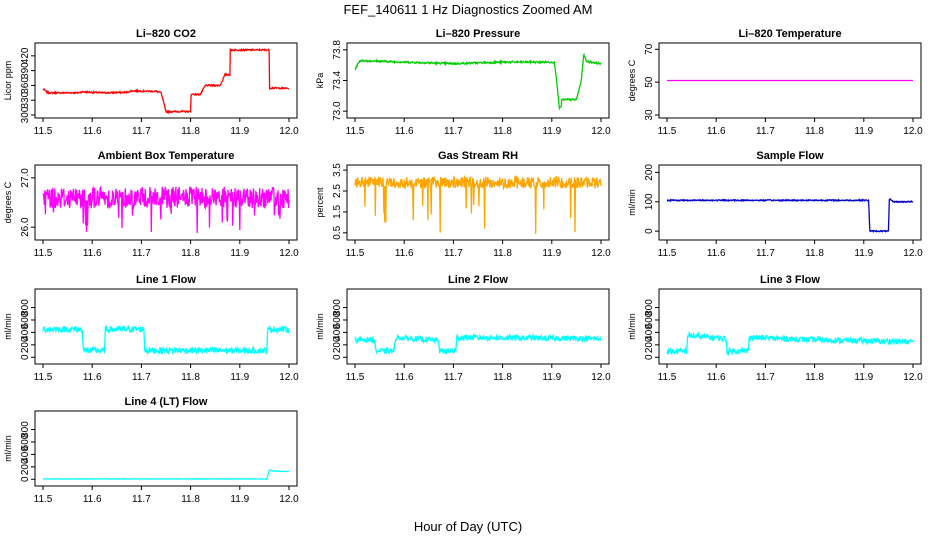 Image resolution: width=936 pixels, height=540 pixels. I want to click on y-tick-label: 26.0, so click(25, 227).